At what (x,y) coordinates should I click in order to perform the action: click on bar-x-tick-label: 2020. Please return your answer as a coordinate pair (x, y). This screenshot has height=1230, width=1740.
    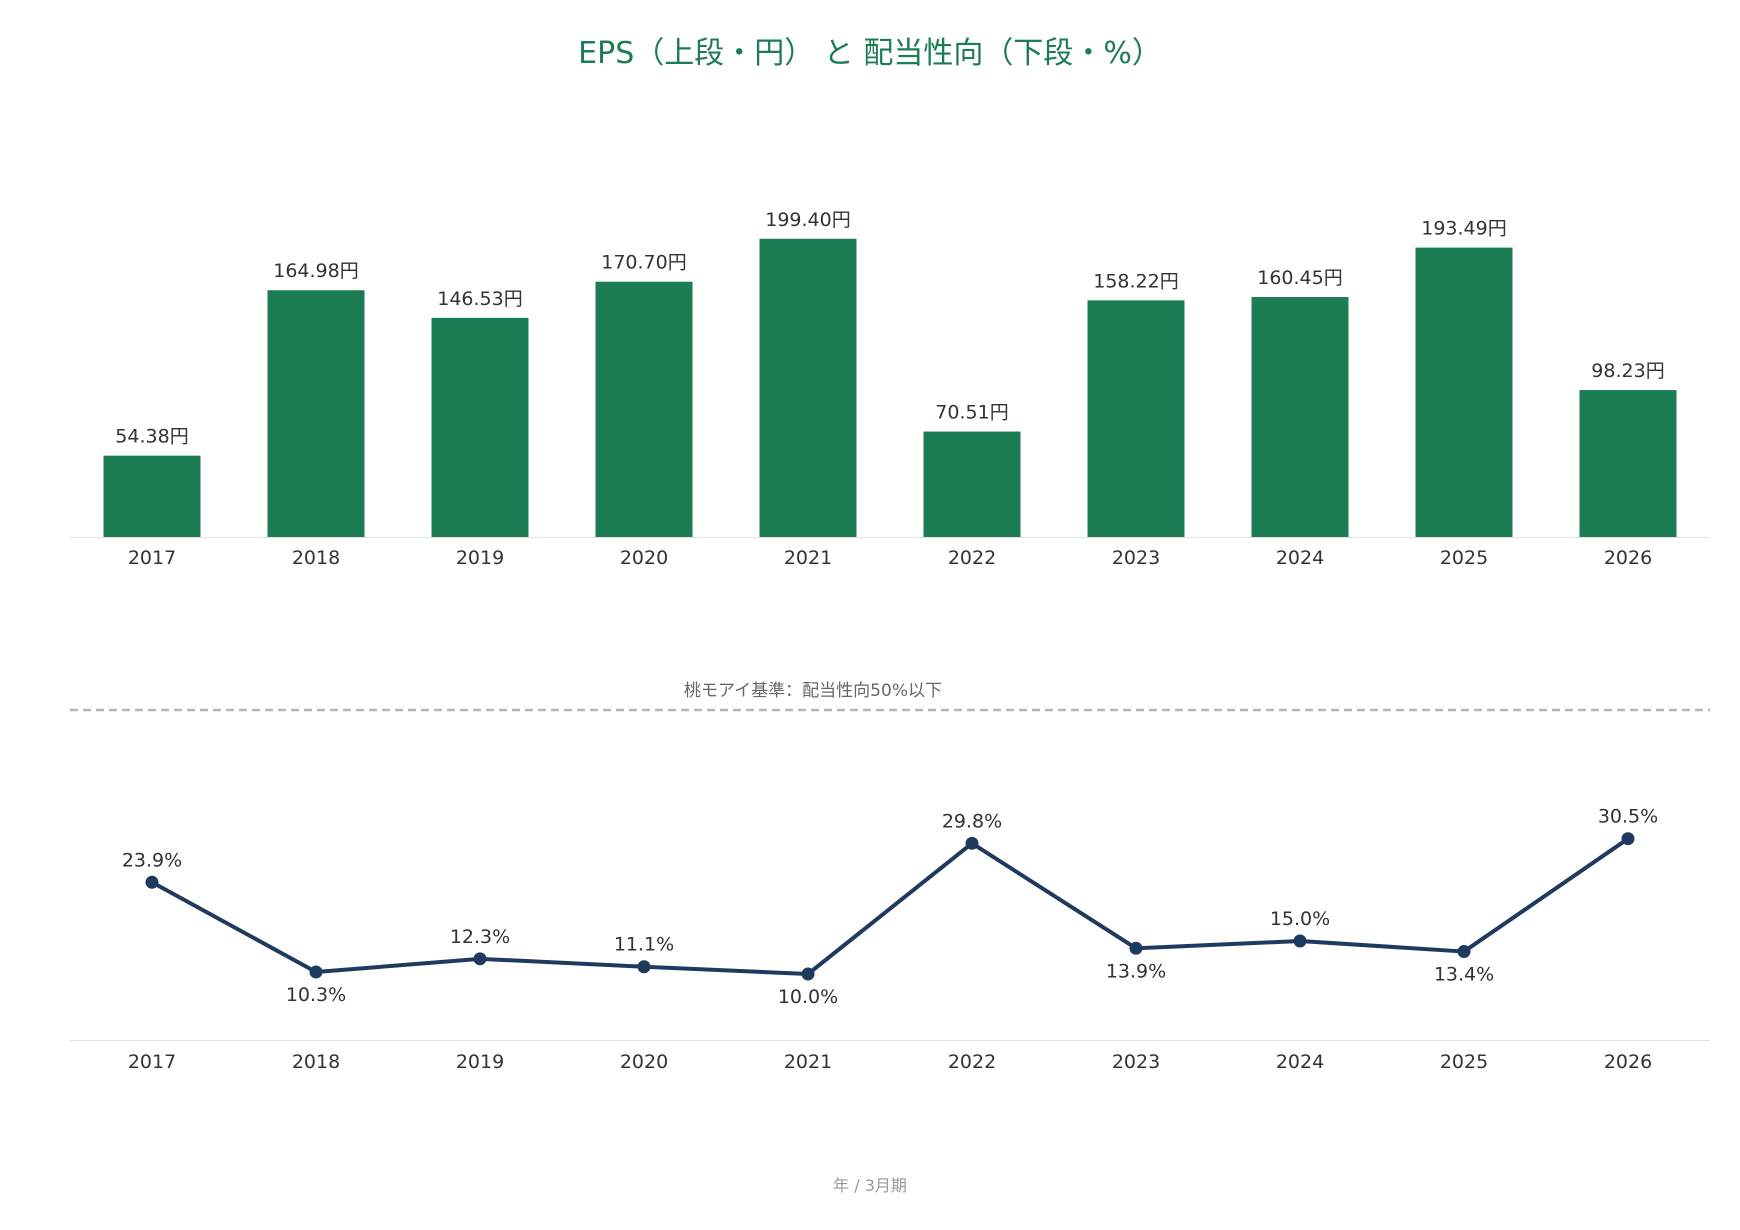
    Looking at the image, I should click on (644, 558).